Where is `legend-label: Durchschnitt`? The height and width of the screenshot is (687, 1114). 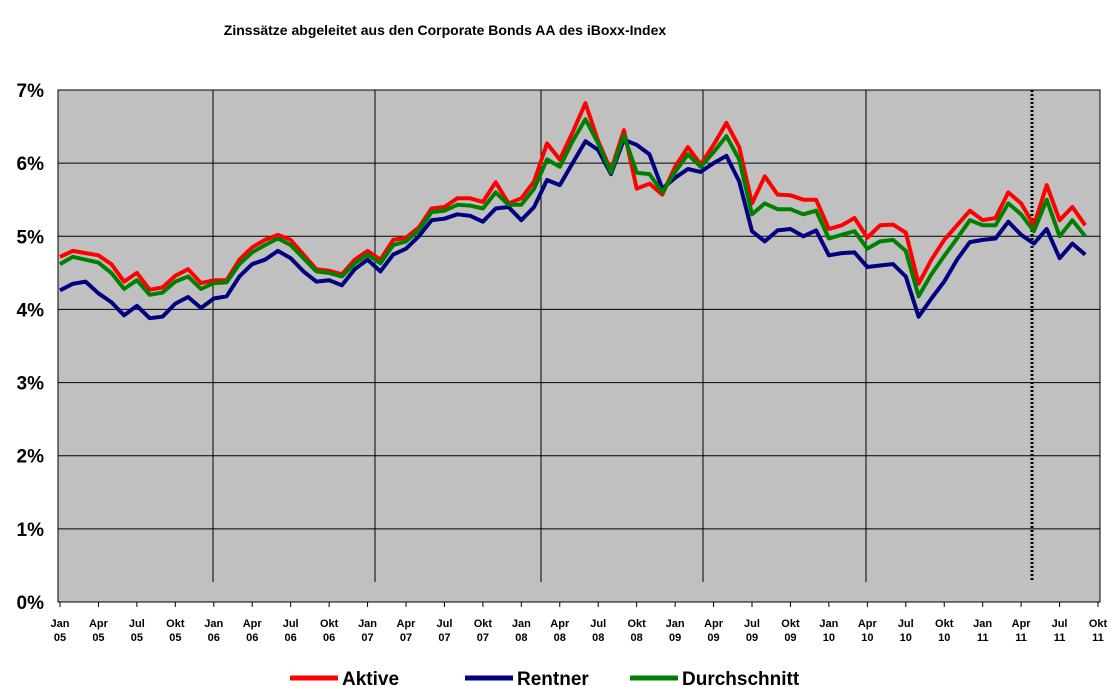
legend-label: Durchschnitt is located at coordinates (741, 678).